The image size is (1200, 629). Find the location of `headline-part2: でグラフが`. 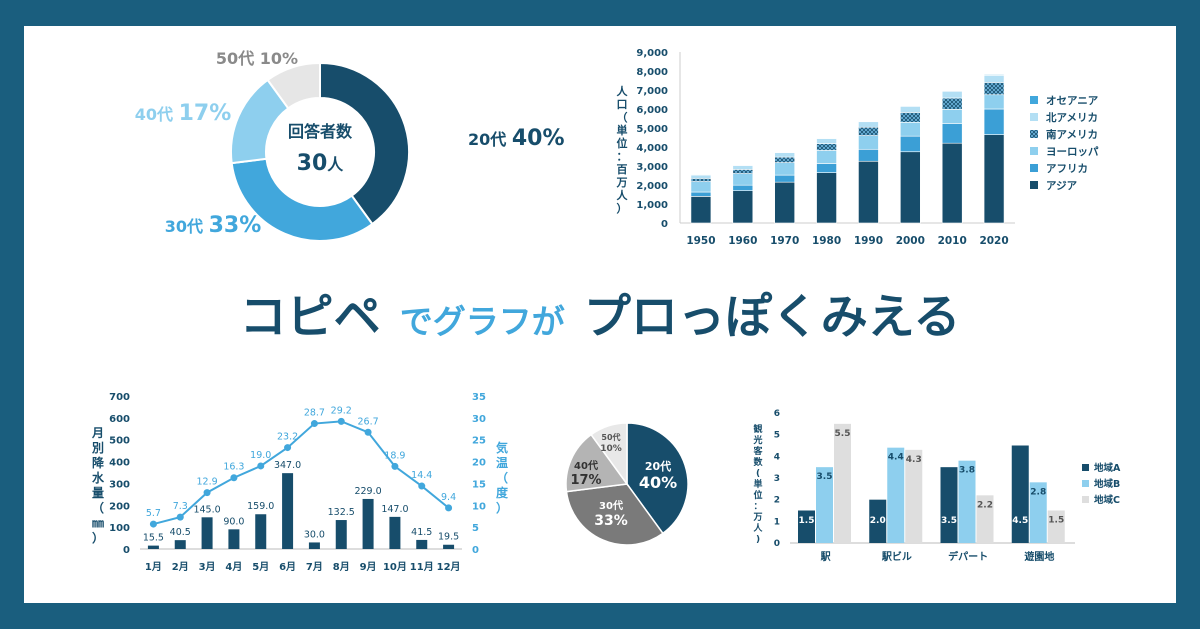

headline-part2: でグラフが is located at coordinates (482, 321).